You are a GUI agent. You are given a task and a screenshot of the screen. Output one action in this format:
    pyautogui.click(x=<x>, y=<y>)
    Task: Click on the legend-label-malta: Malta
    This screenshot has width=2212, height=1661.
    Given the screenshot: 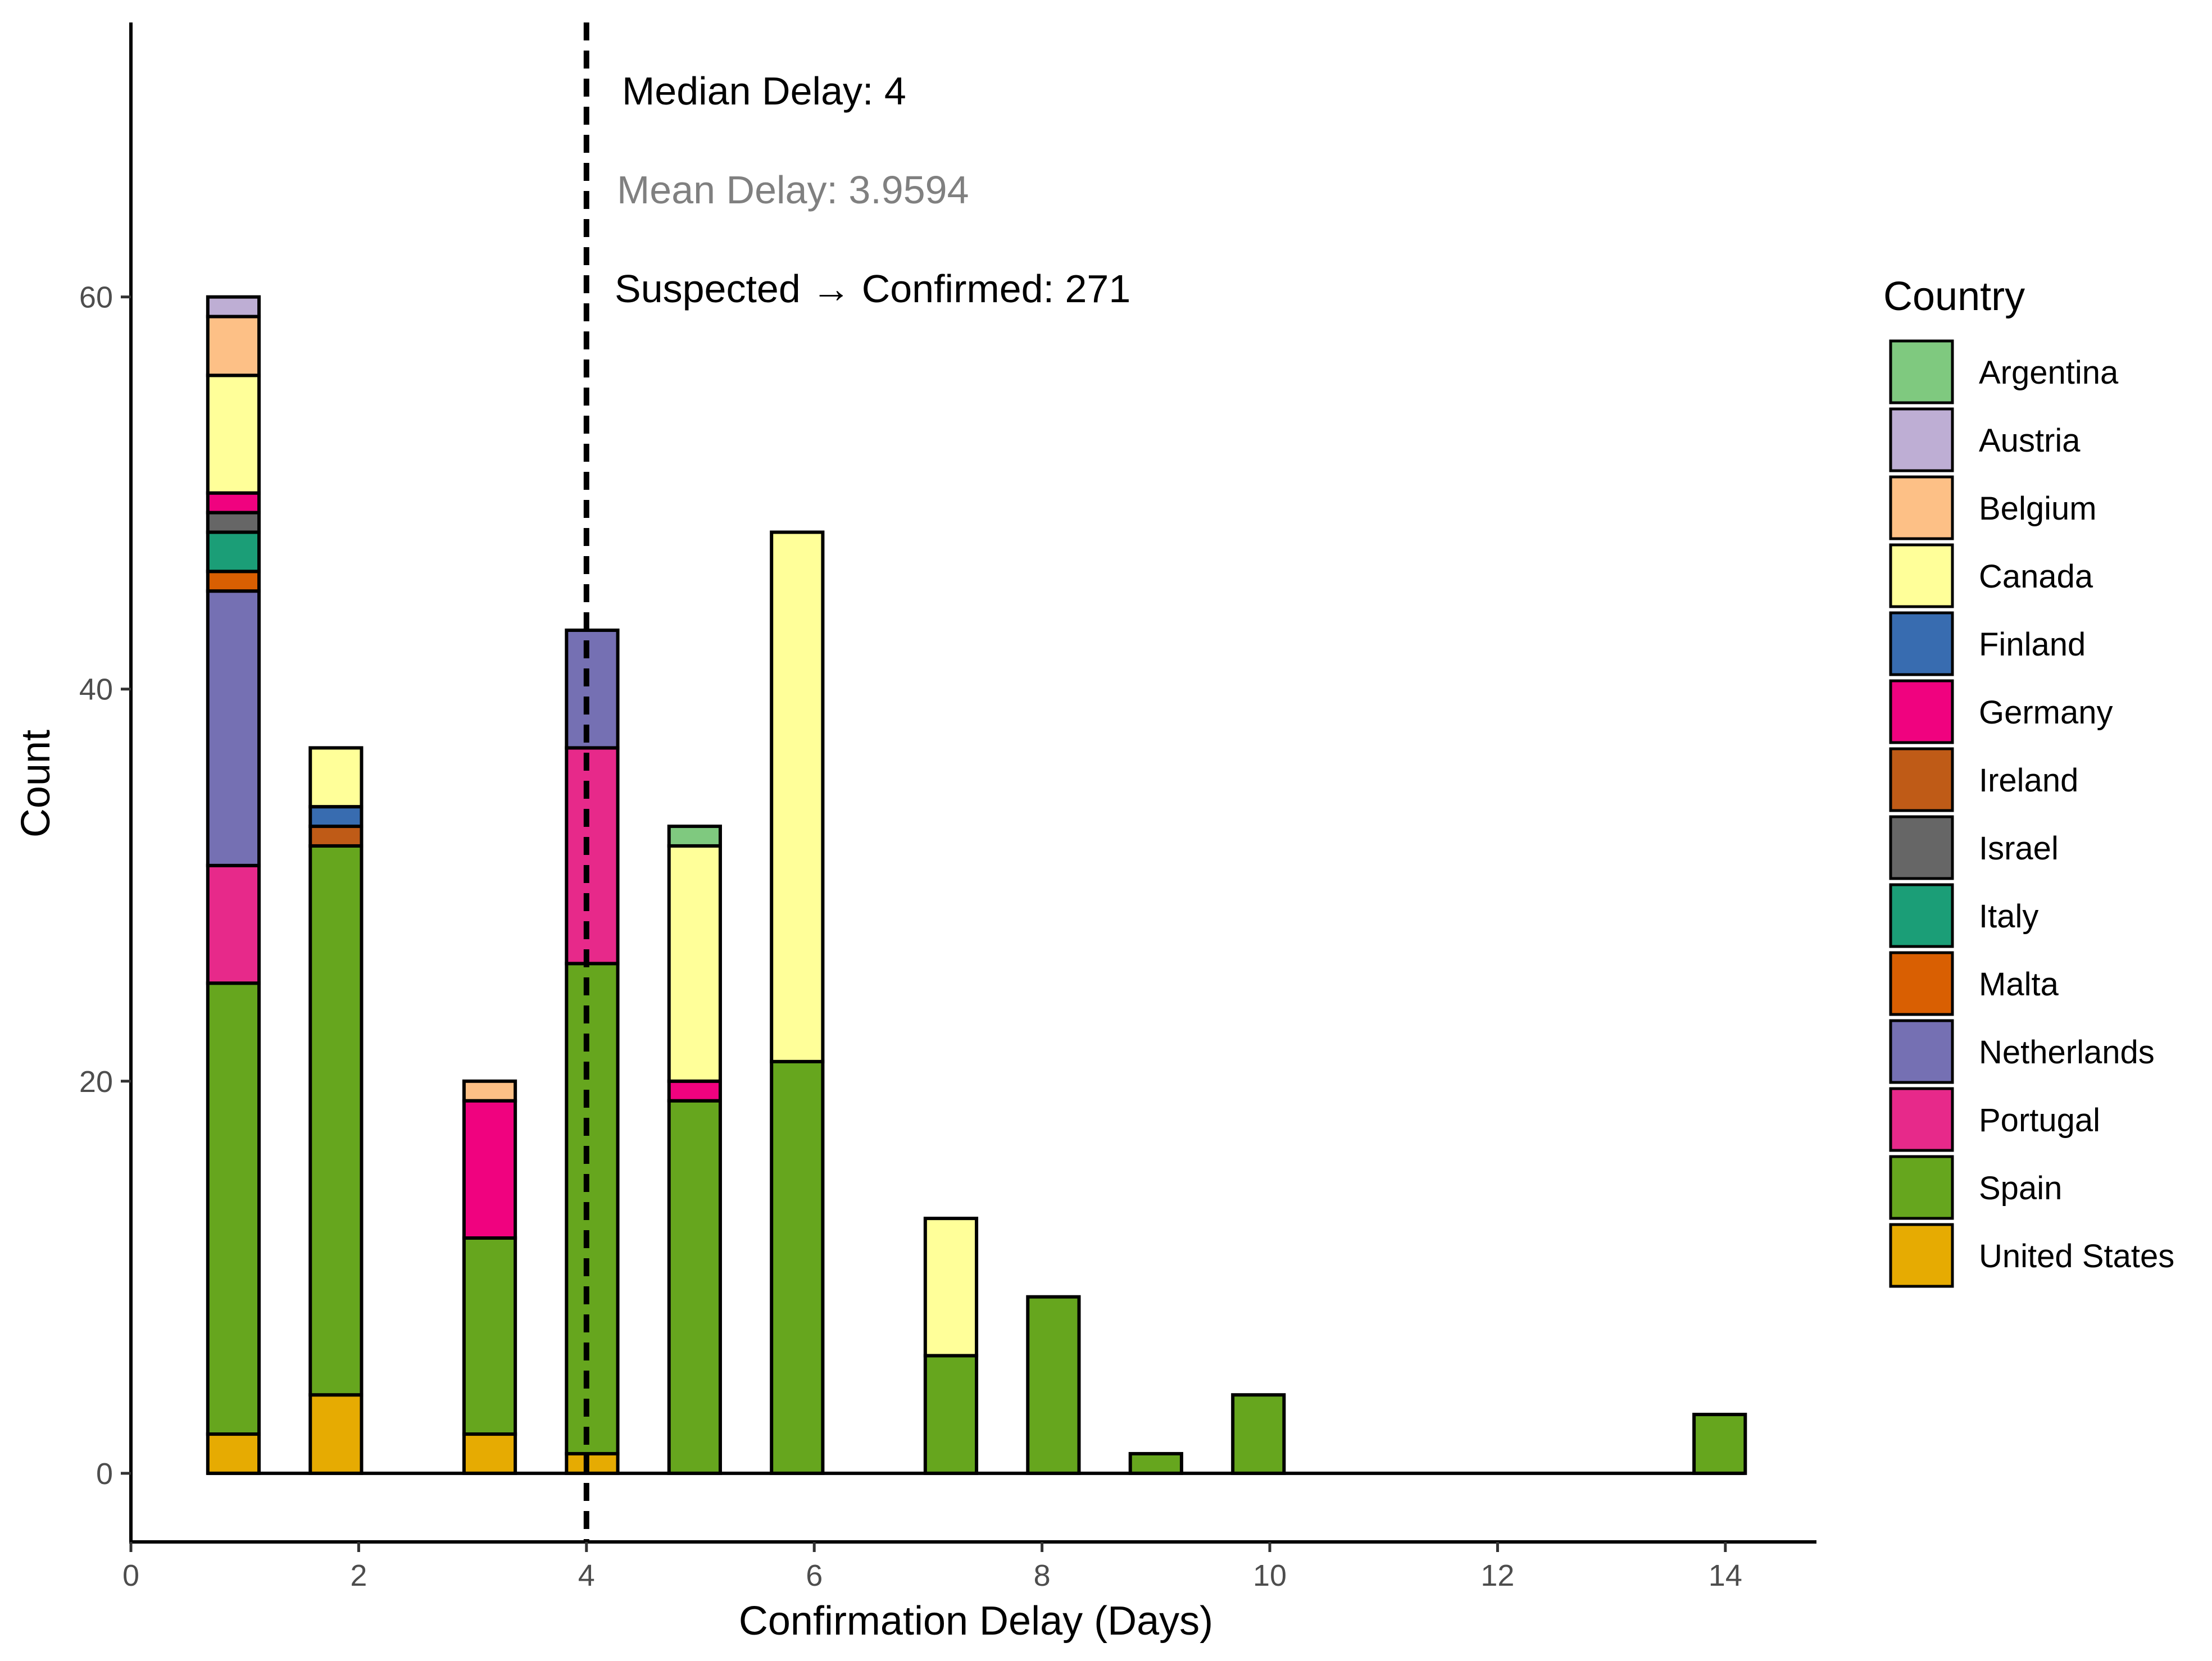 What is the action you would take?
    pyautogui.click(x=2019, y=985)
    